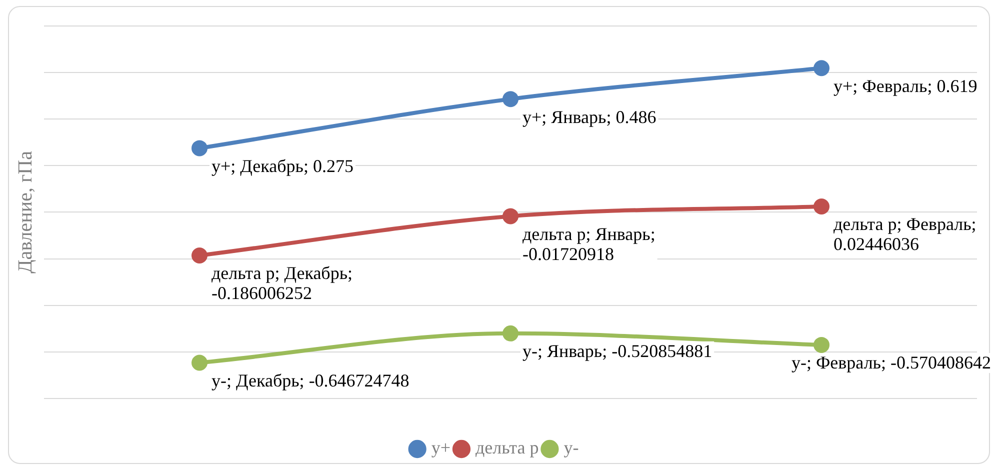  I want to click on legend-label: y+, so click(440, 448).